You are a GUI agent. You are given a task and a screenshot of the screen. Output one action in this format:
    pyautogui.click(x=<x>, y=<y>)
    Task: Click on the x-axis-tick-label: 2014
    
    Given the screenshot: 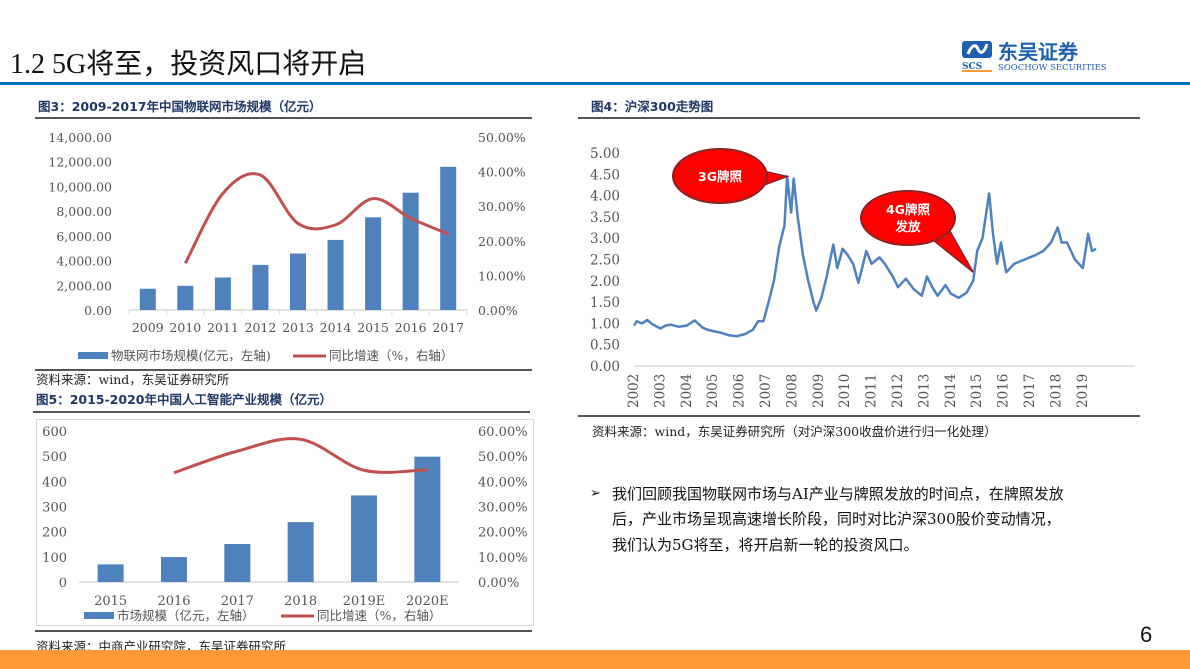 What is the action you would take?
    pyautogui.click(x=951, y=391)
    